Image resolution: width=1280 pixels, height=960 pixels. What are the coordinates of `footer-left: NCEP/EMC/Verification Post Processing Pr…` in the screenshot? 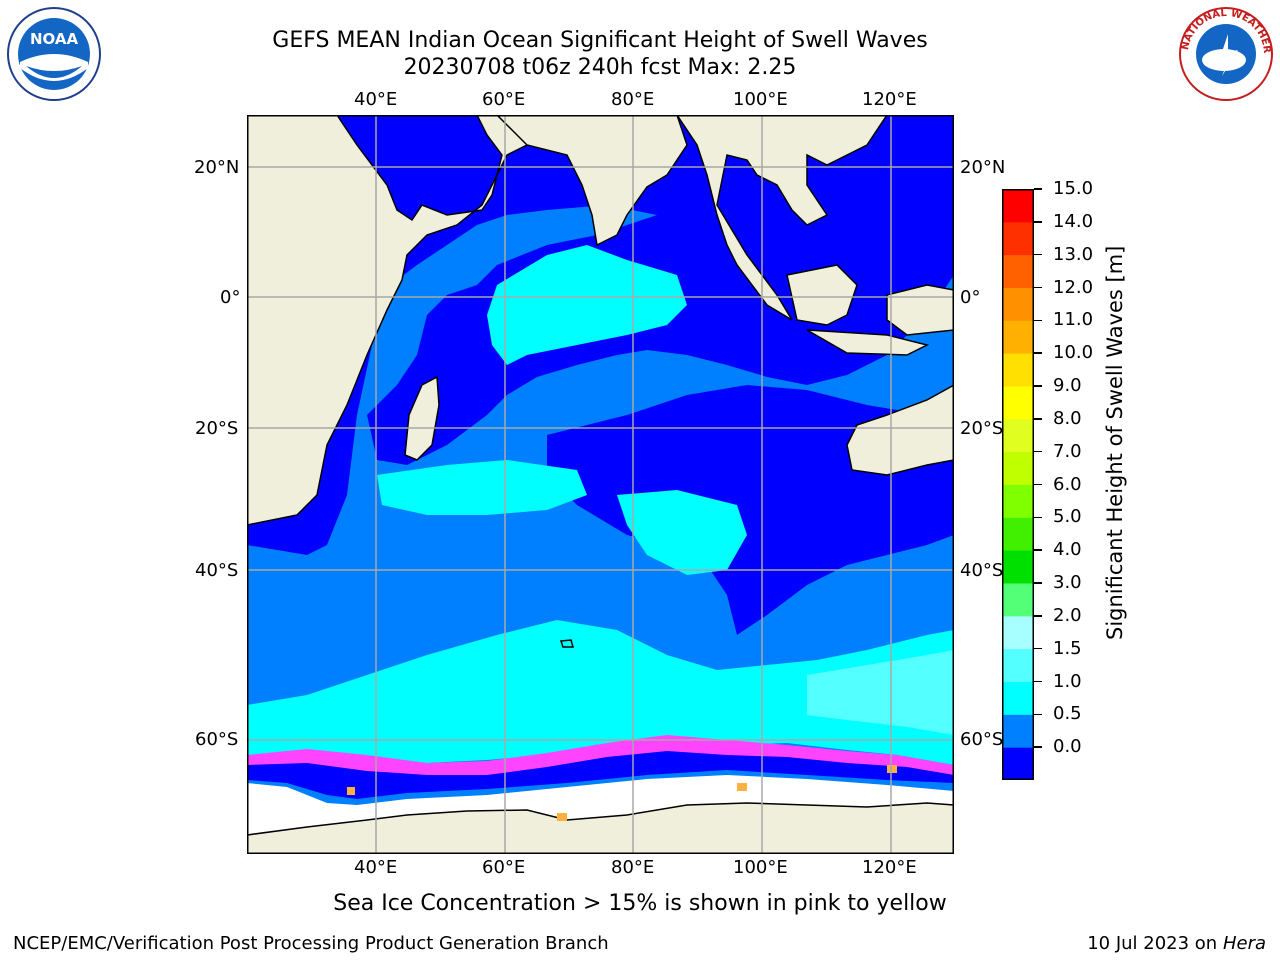 It's located at (311, 943).